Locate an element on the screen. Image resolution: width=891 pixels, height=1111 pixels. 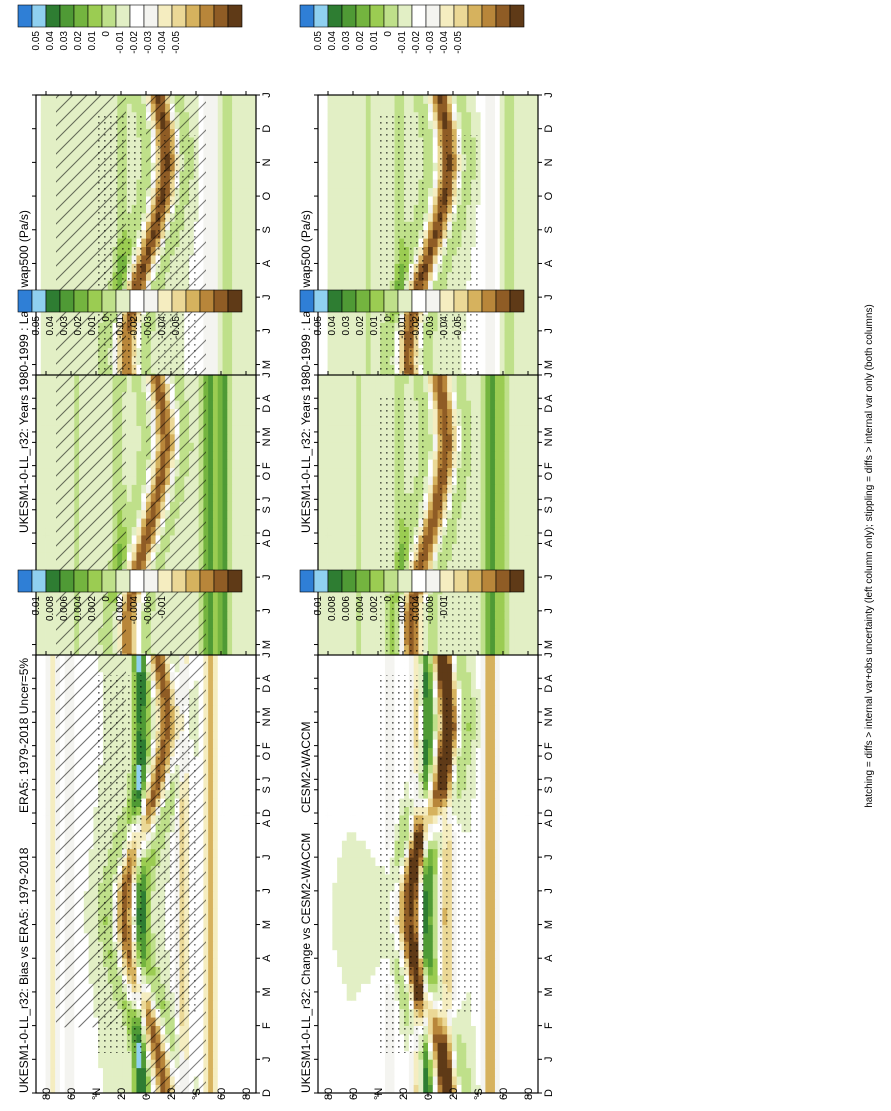
month-tick-label: J is located at coordinates (267, 331).